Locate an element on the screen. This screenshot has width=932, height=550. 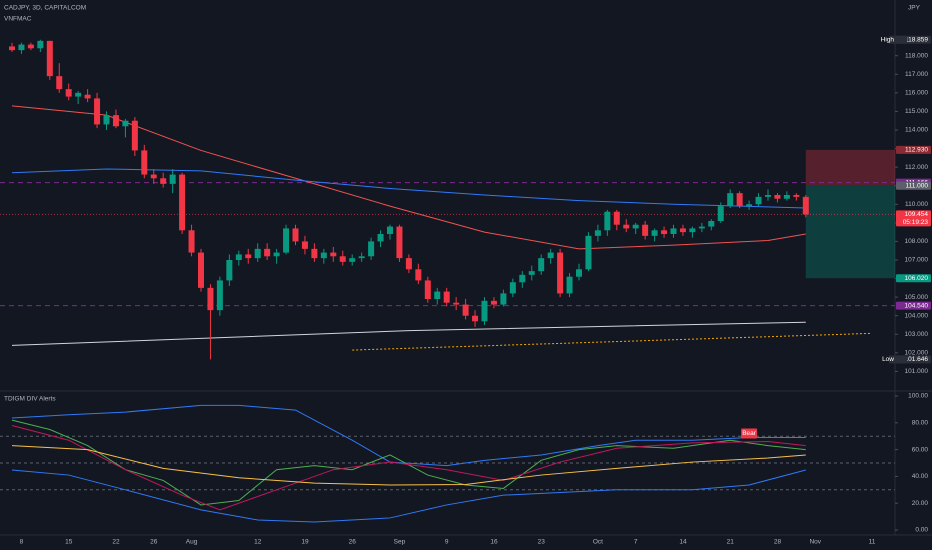
y-tick-label: 115.000 is located at coordinates (916, 111).